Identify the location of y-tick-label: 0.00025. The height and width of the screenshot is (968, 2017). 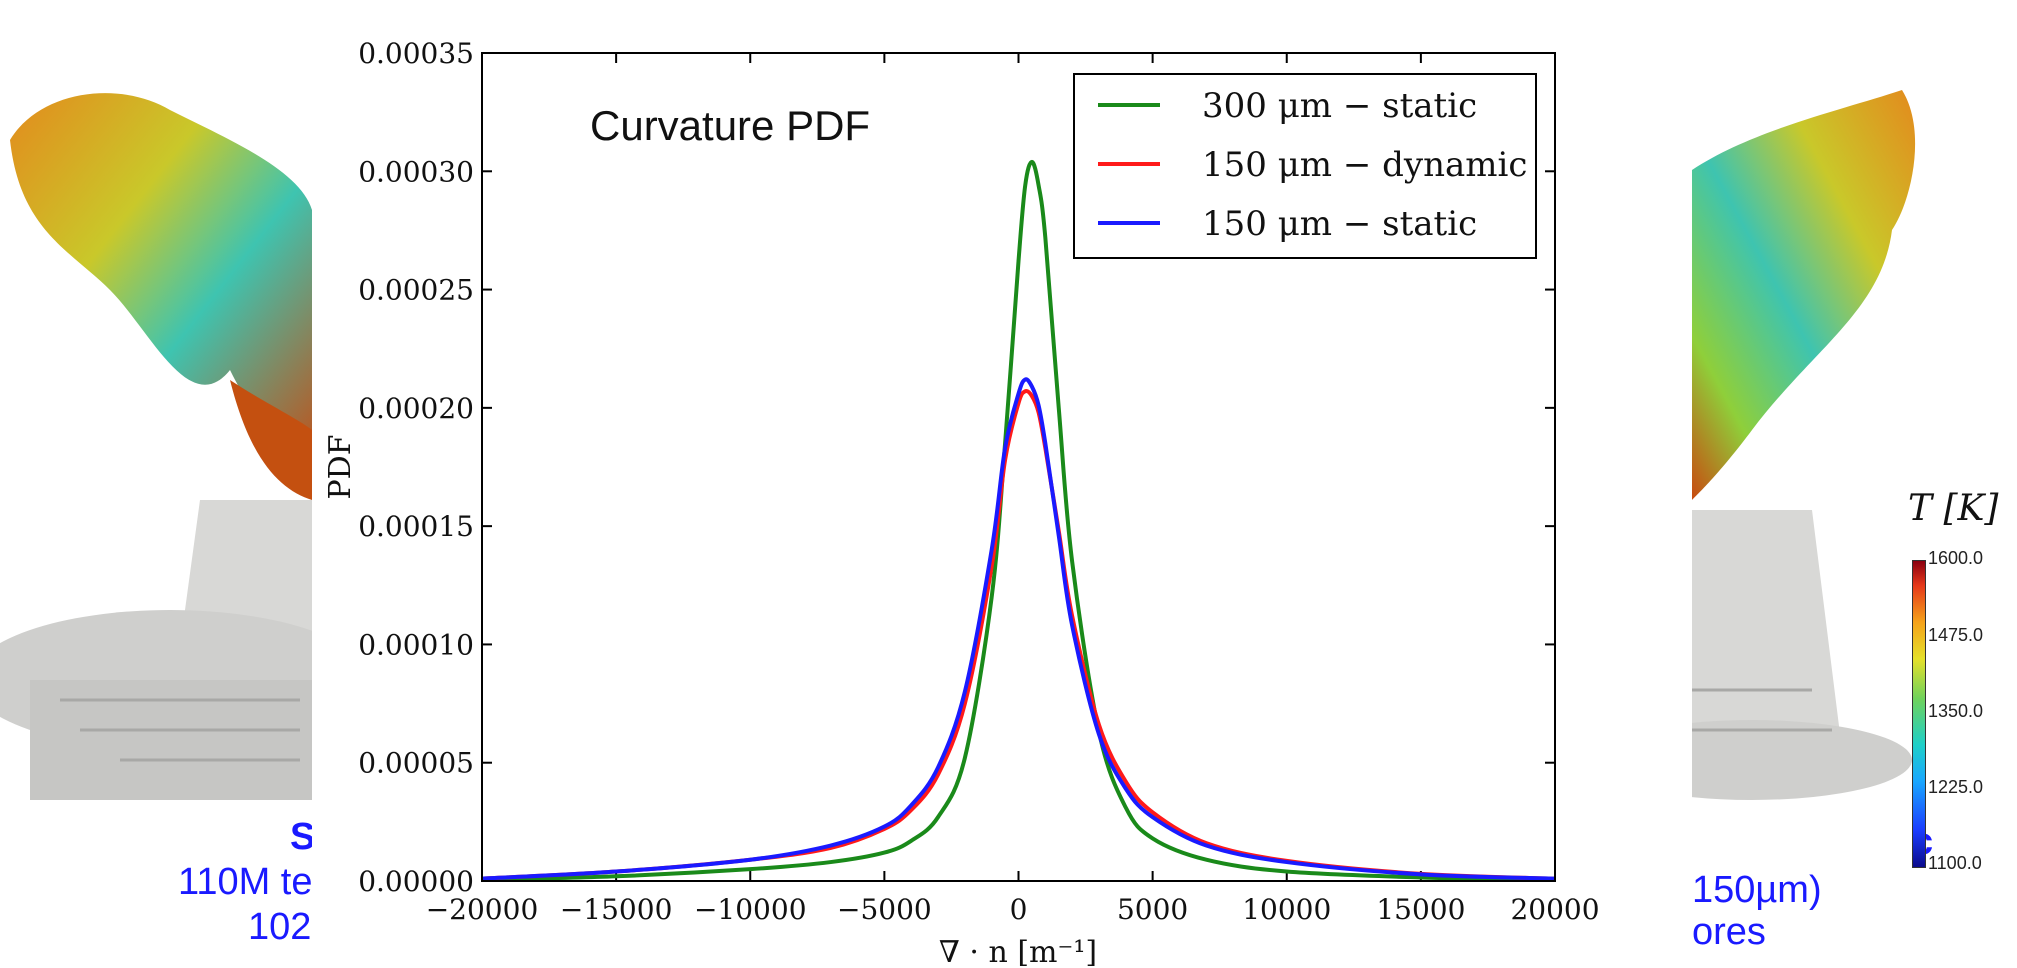
(416, 290).